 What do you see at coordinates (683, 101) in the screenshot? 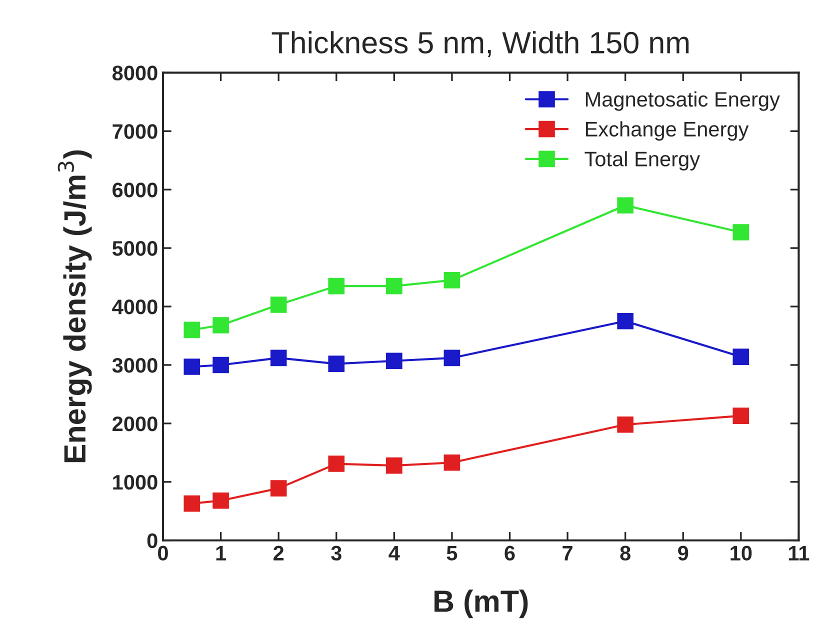
I see `legend-label: Magnetosatic Energy` at bounding box center [683, 101].